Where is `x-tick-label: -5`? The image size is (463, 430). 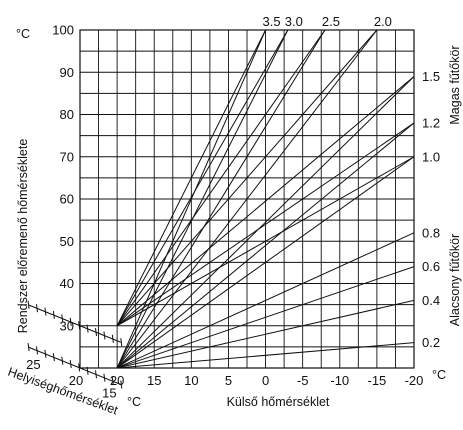 x-tick-label: -5 is located at coordinates (303, 380).